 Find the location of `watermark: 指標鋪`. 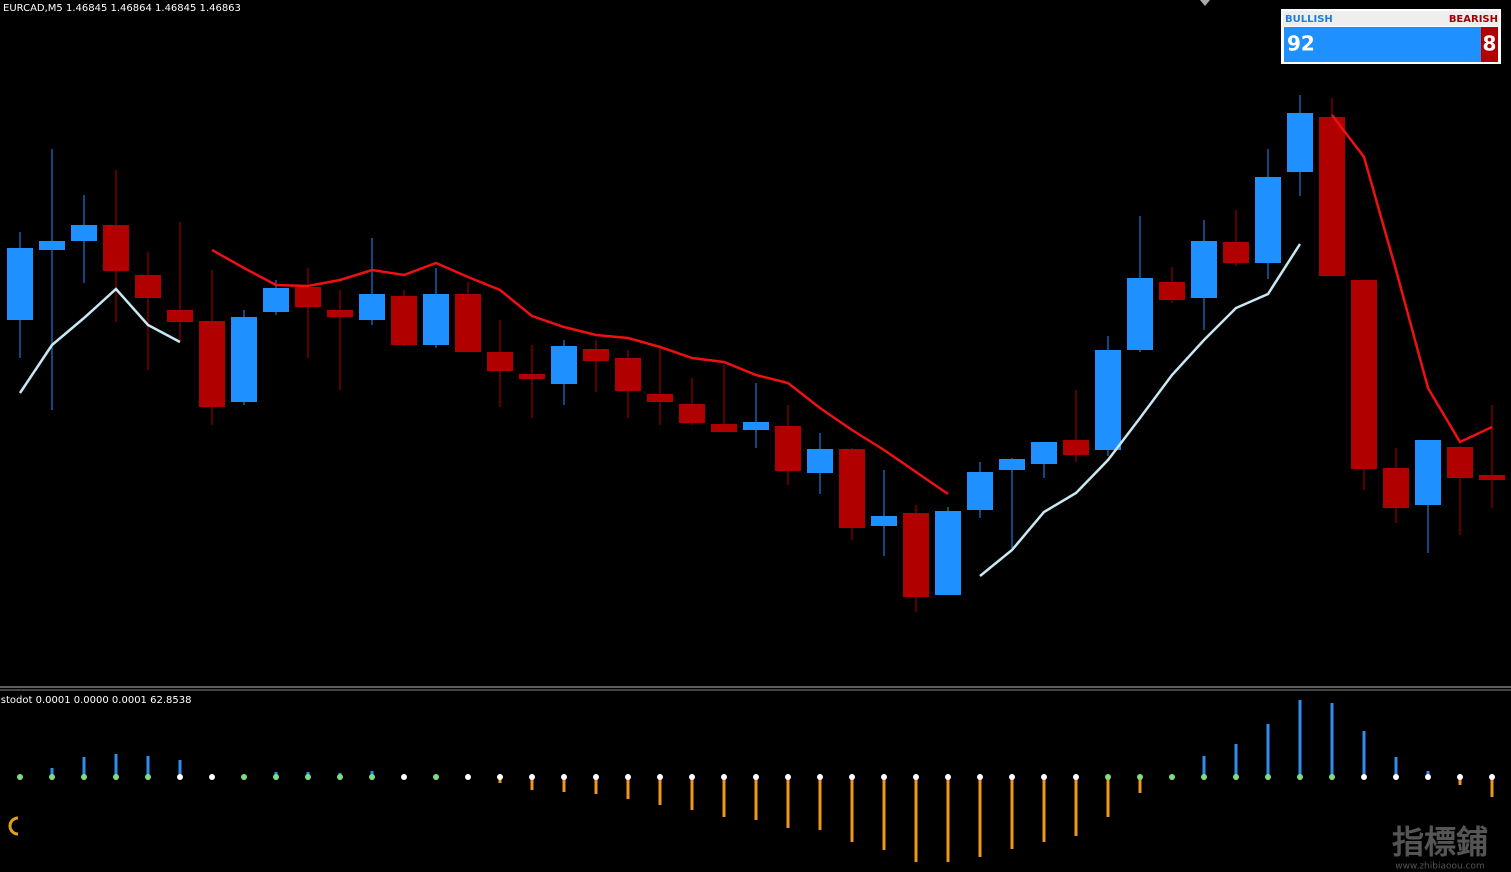

watermark: 指標鋪 is located at coordinates (1440, 842).